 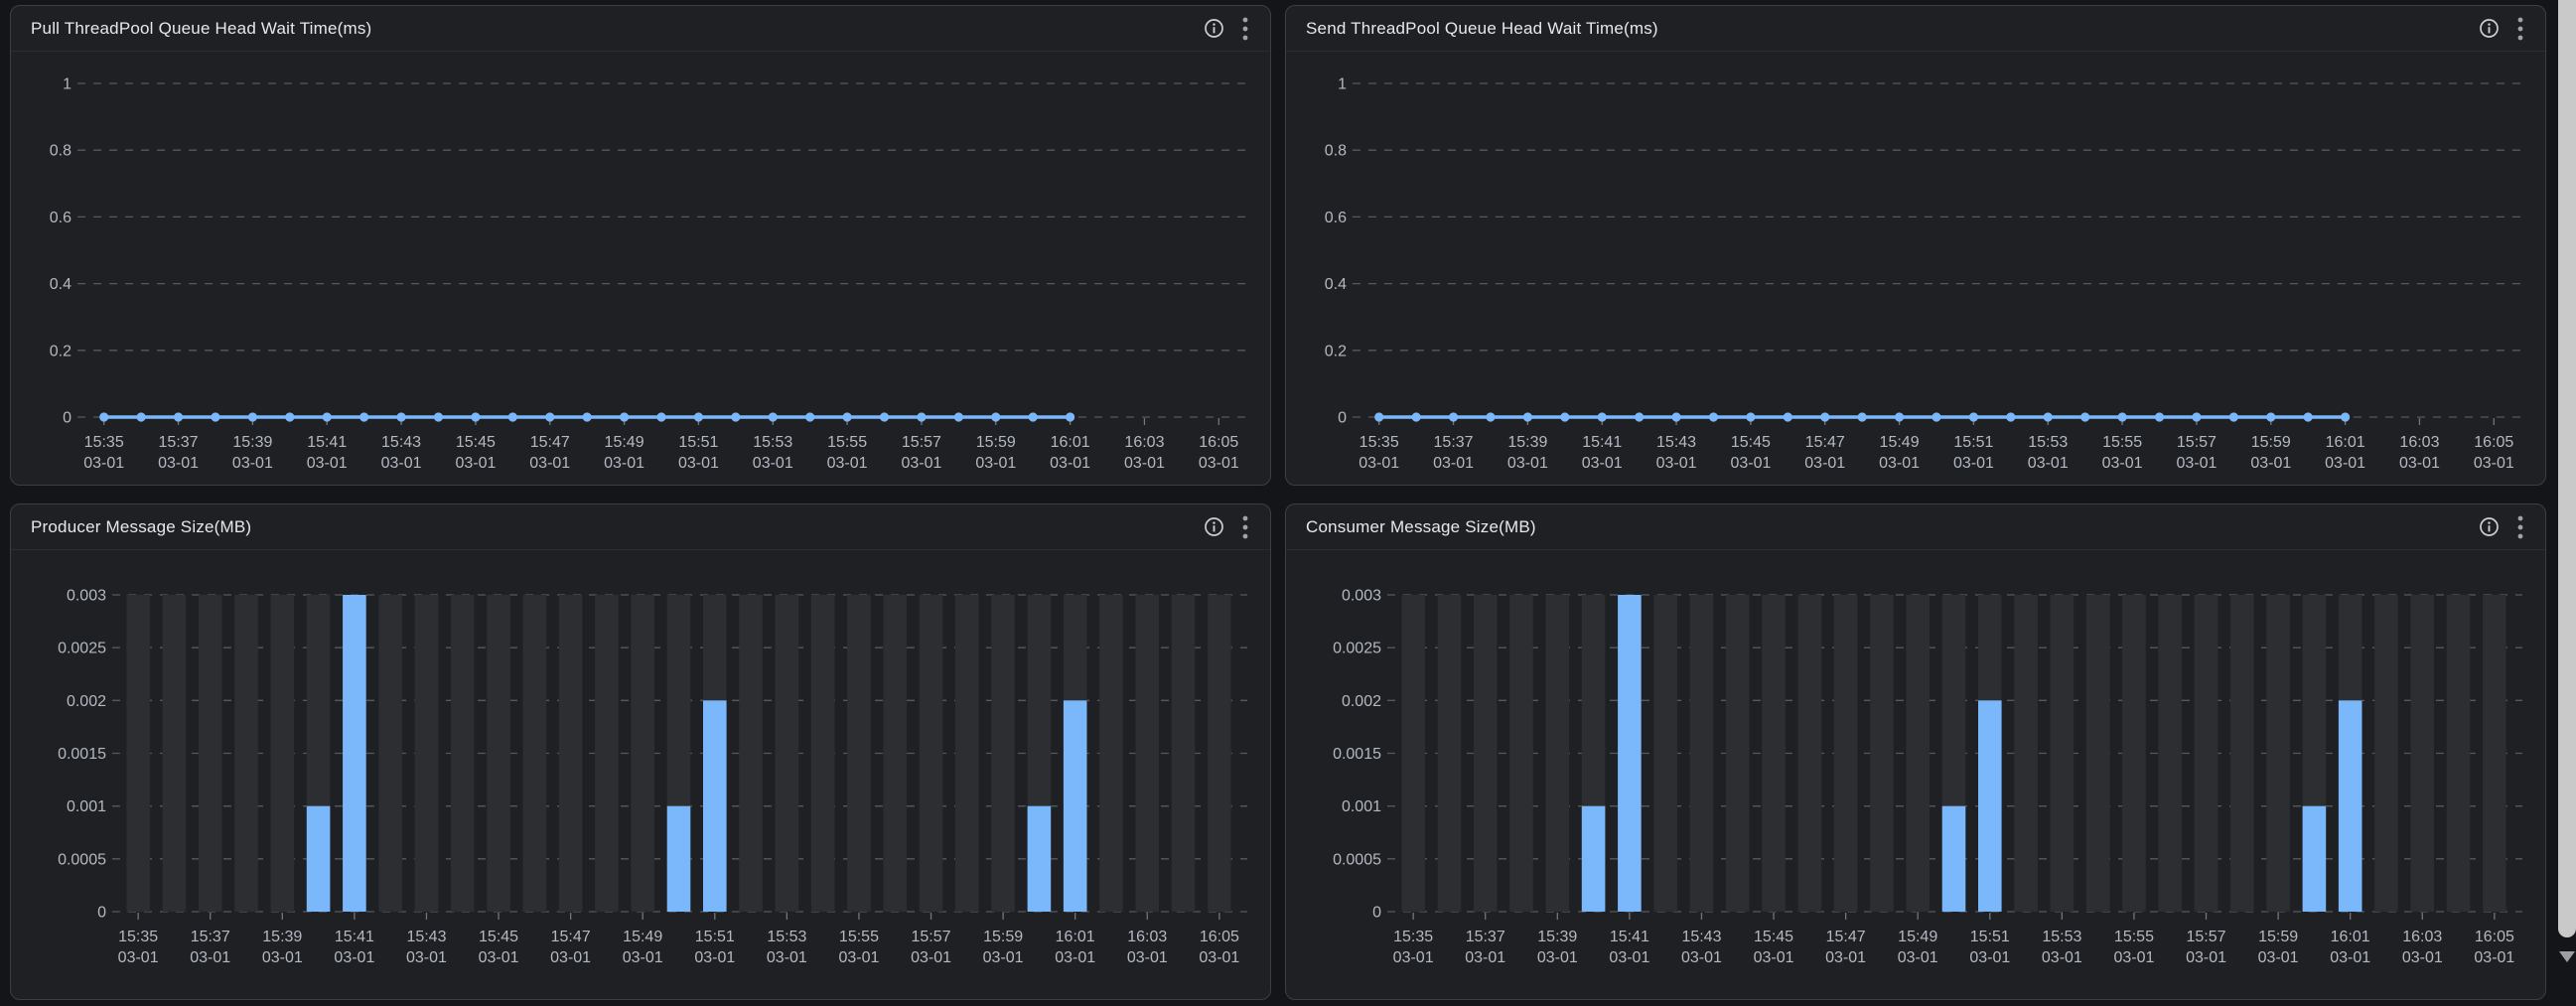 I want to click on panel-header: Consumer Message Size(MB), so click(x=1916, y=527).